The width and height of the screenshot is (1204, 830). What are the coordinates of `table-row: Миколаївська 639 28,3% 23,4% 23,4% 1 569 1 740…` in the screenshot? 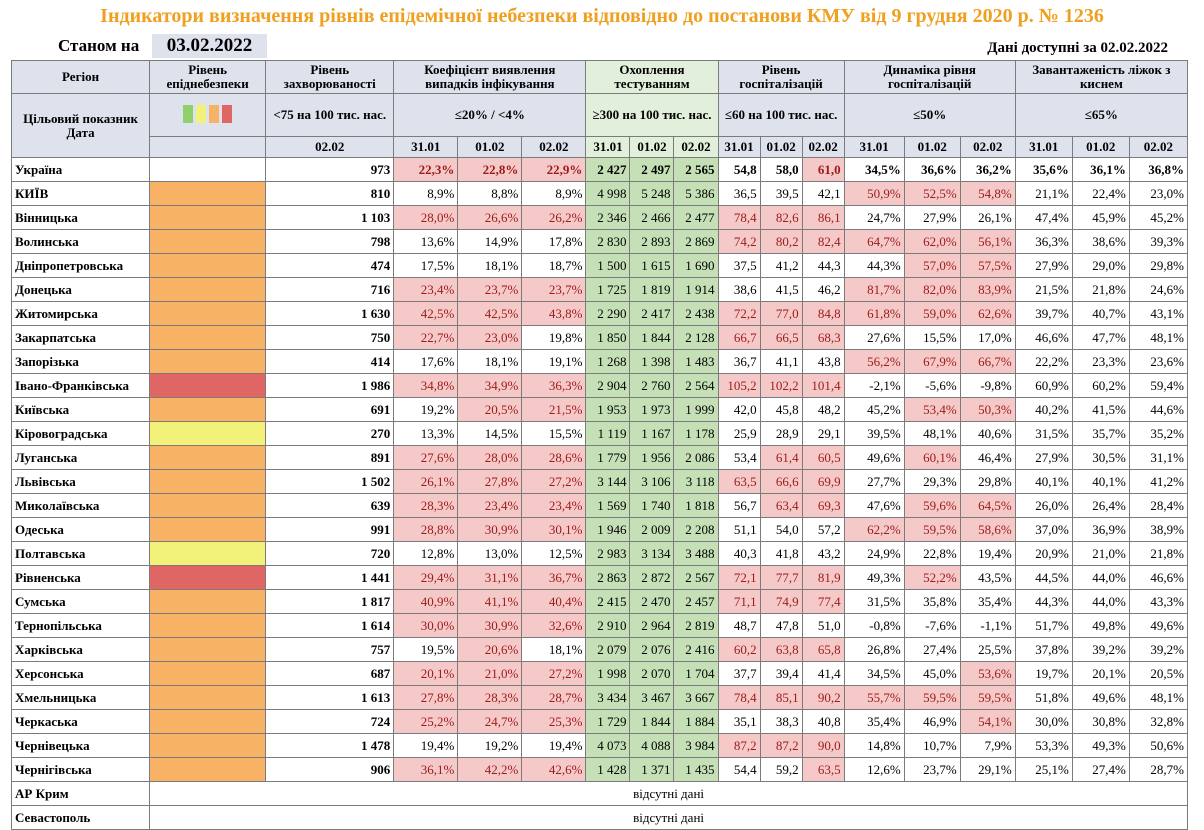 It's located at (599, 505).